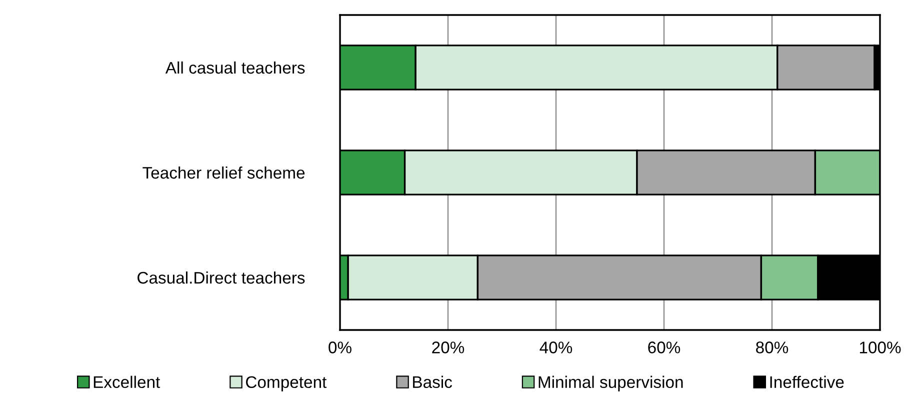  Describe the element at coordinates (556, 348) in the screenshot. I see `x-tick-label: 40%` at that location.